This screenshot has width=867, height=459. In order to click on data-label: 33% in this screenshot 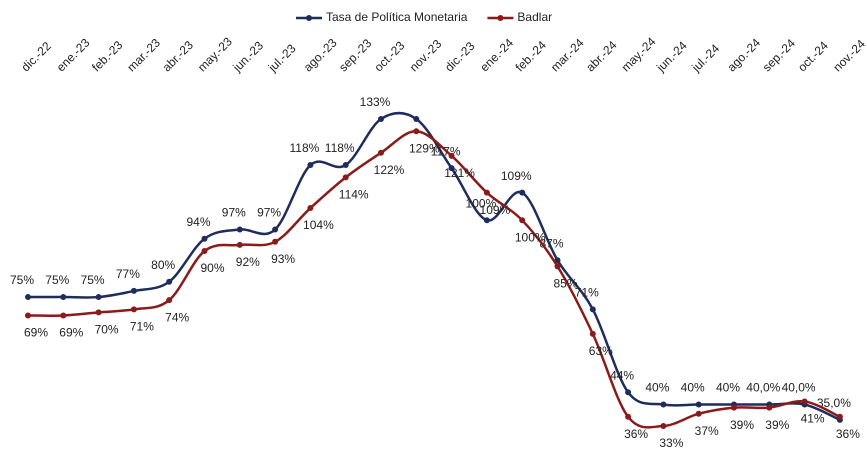, I will do `click(671, 443)`.